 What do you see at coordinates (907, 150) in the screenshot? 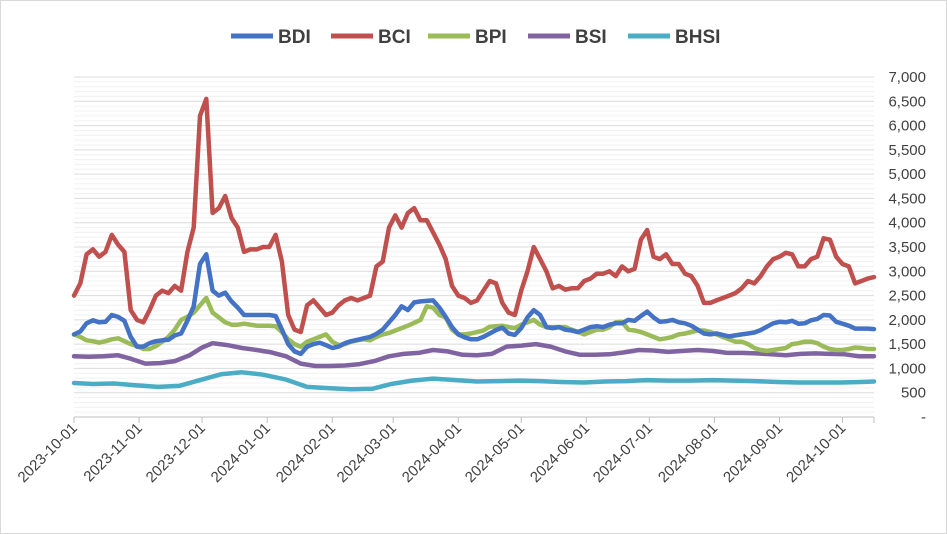
I see `y-tick-label: 5,500` at bounding box center [907, 150].